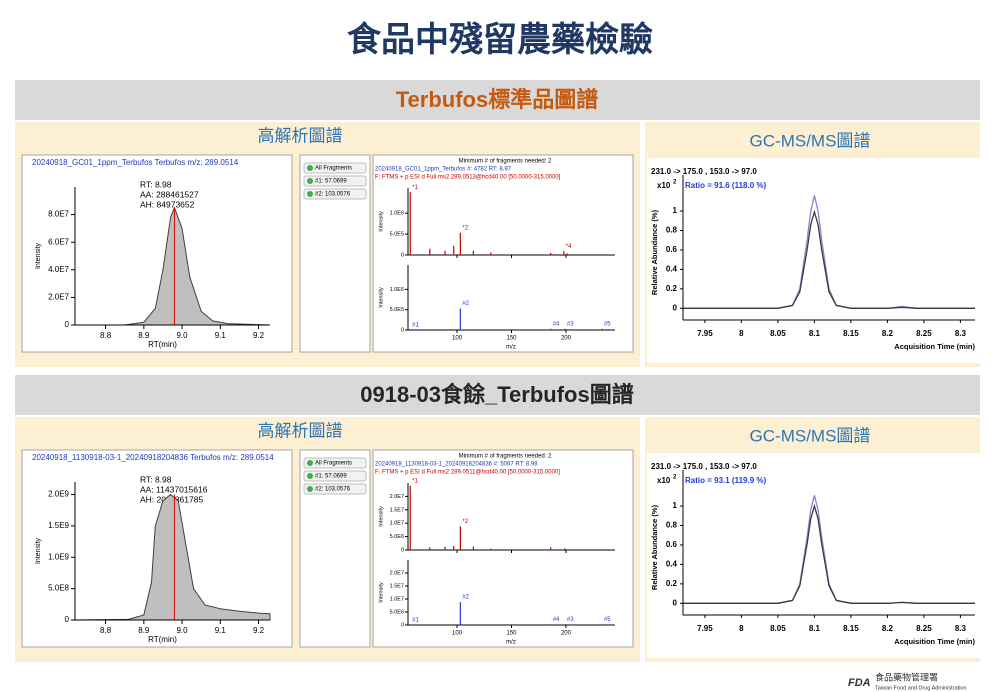 This screenshot has width=1000, height=692. What do you see at coordinates (415, 621) in the screenshot?
I see `peak-label: #1` at bounding box center [415, 621].